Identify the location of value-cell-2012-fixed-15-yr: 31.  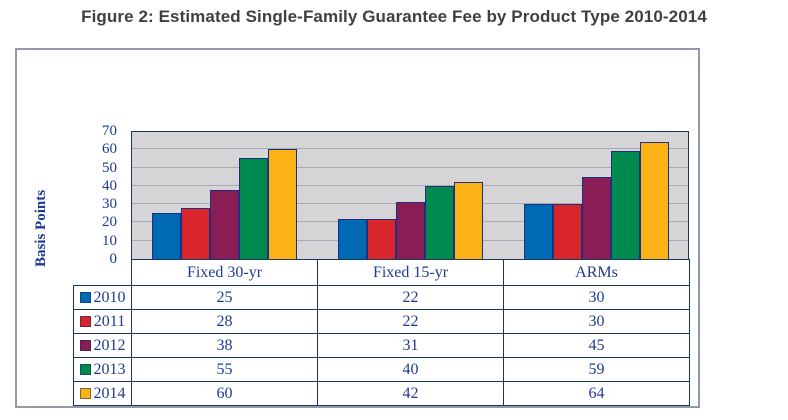
(410, 345).